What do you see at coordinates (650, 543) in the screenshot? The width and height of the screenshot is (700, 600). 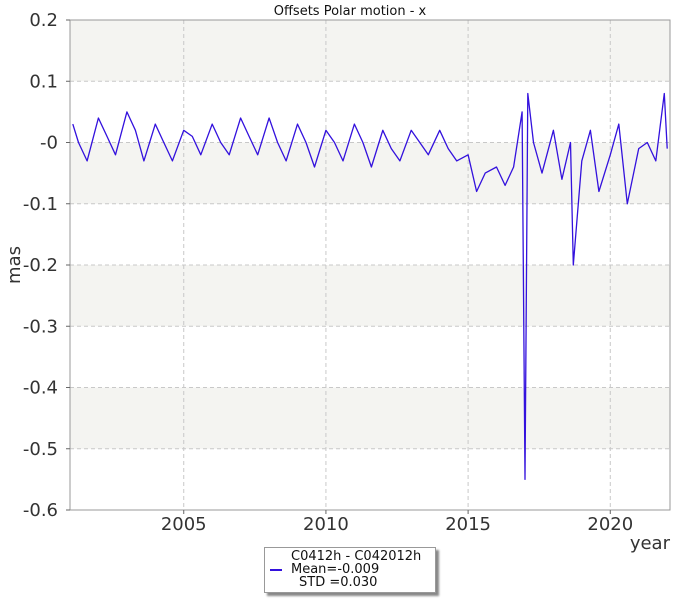 I see `x-axis-label: year` at bounding box center [650, 543].